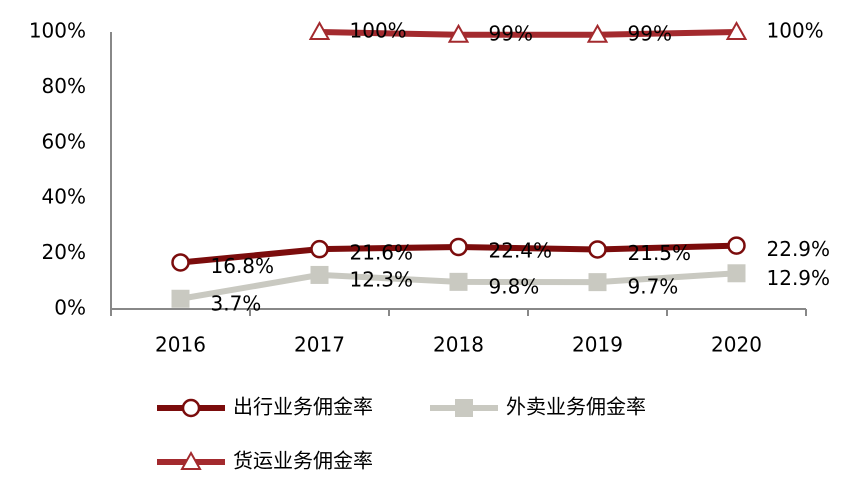  Describe the element at coordinates (514, 286) in the screenshot. I see `value-label: 9.8%` at that location.